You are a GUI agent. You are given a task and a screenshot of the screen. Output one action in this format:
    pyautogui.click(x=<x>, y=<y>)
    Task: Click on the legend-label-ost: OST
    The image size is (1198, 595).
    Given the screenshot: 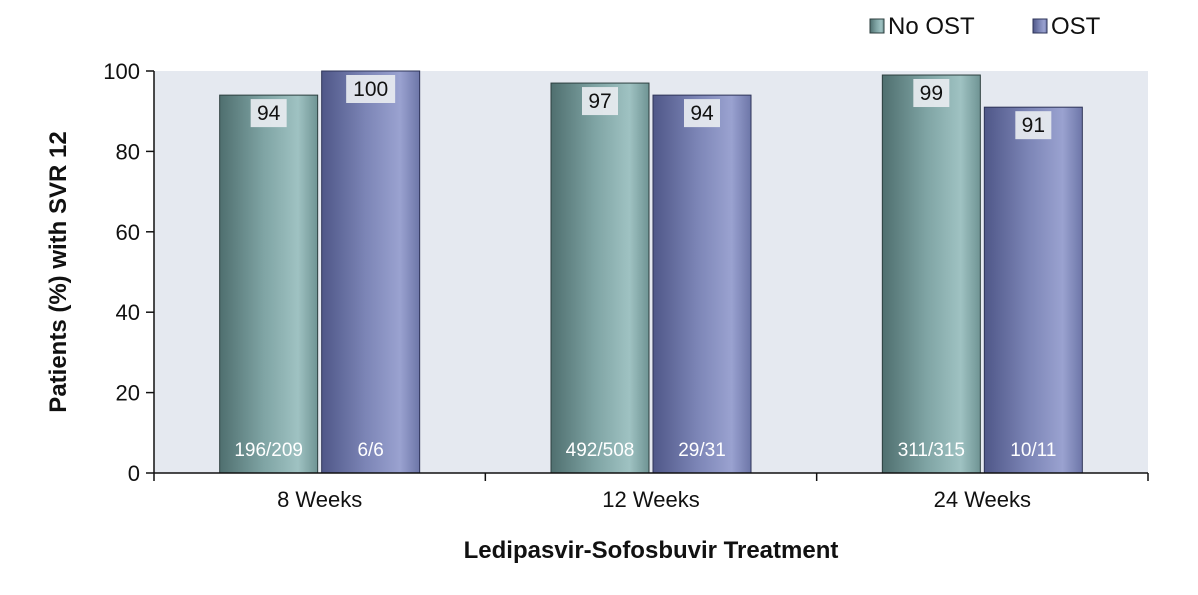 What is the action you would take?
    pyautogui.click(x=1076, y=26)
    